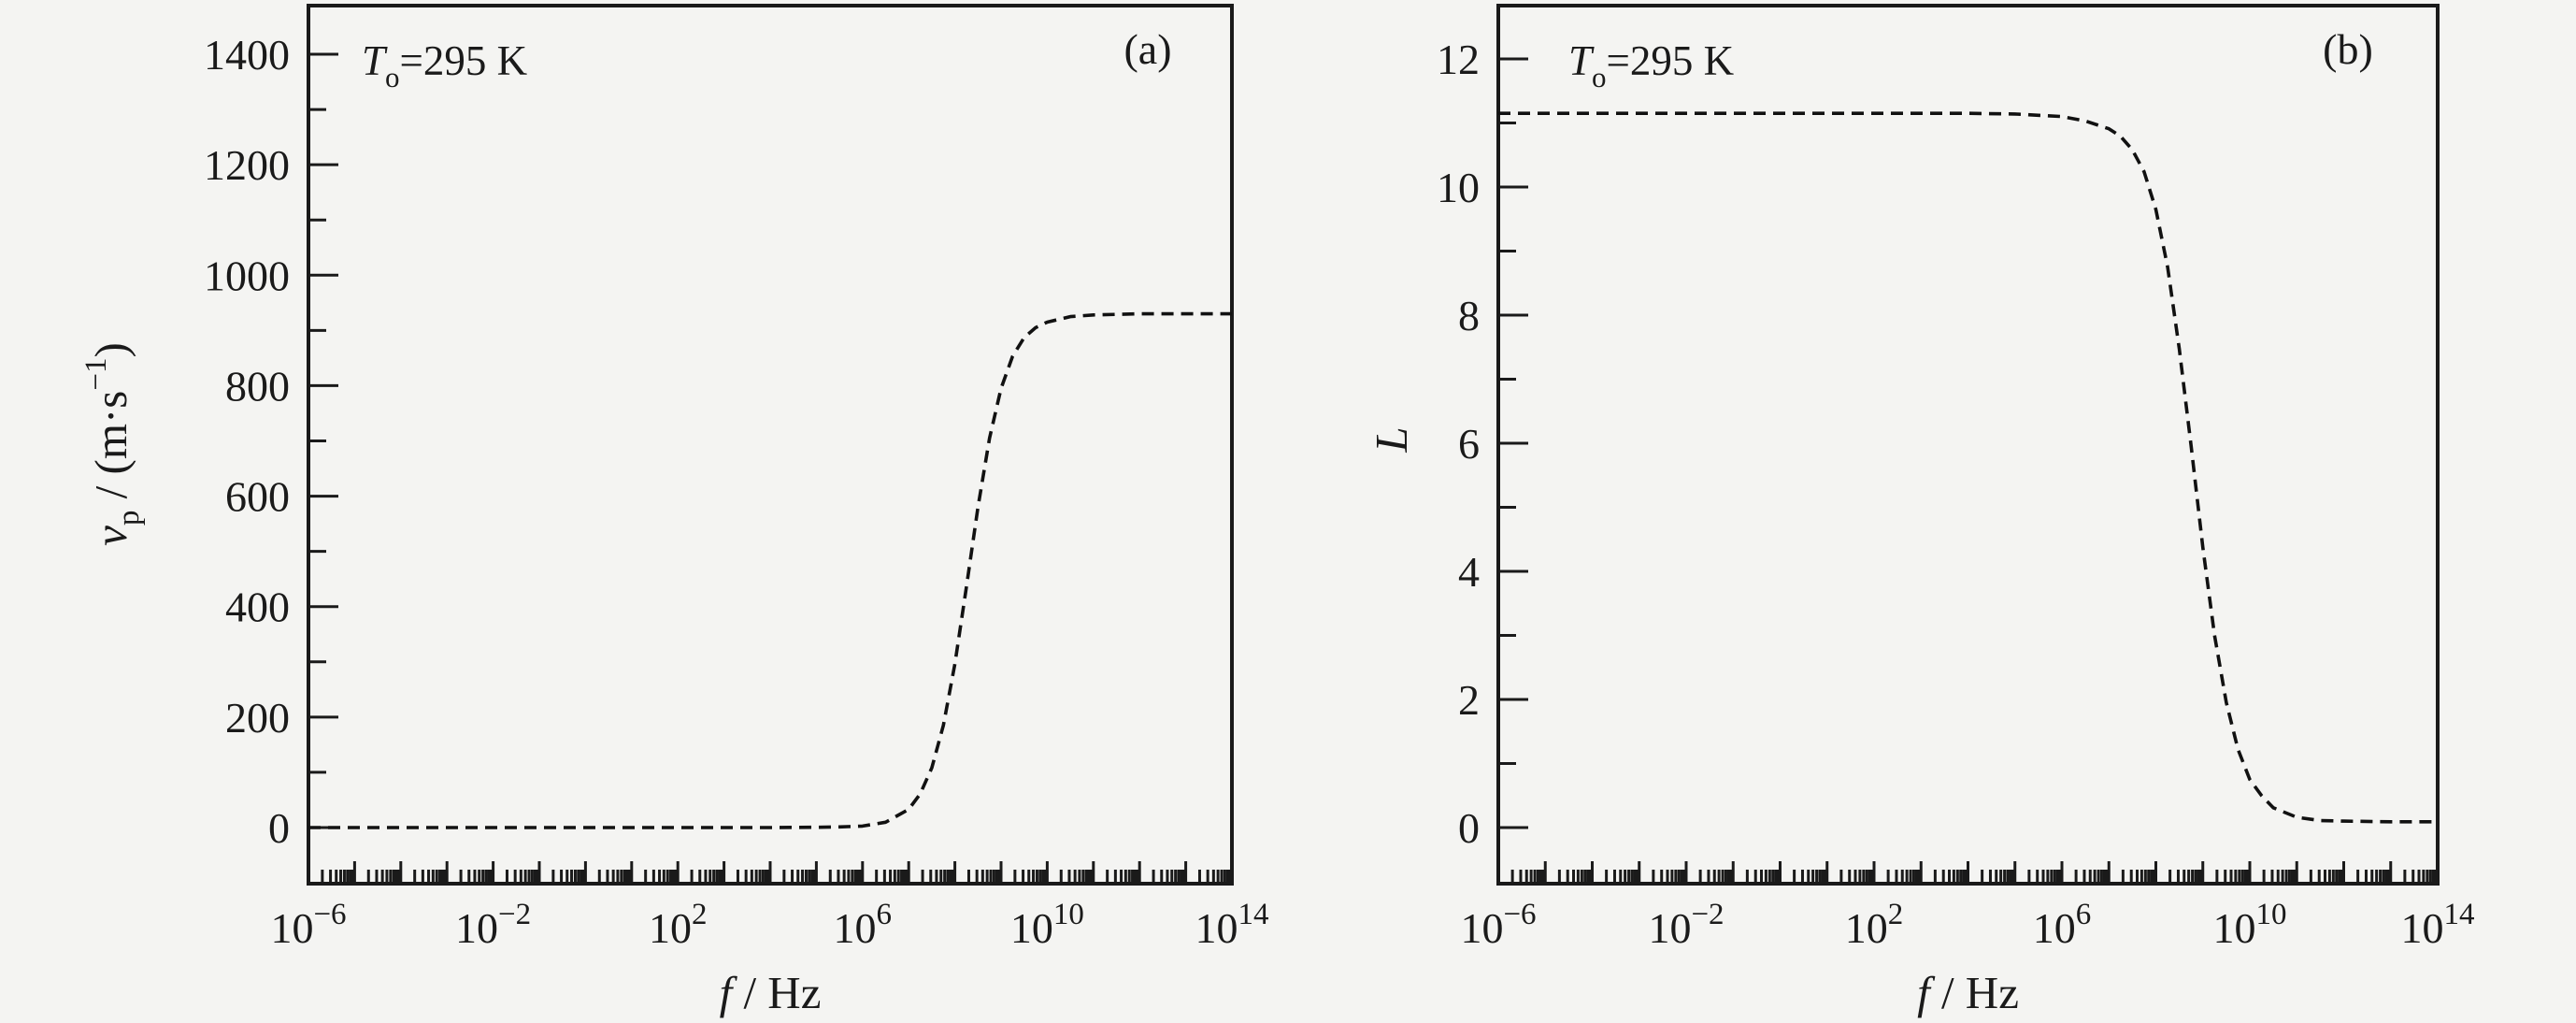  What do you see at coordinates (1458, 59) in the screenshot?
I see `y-tick-label: 12` at bounding box center [1458, 59].